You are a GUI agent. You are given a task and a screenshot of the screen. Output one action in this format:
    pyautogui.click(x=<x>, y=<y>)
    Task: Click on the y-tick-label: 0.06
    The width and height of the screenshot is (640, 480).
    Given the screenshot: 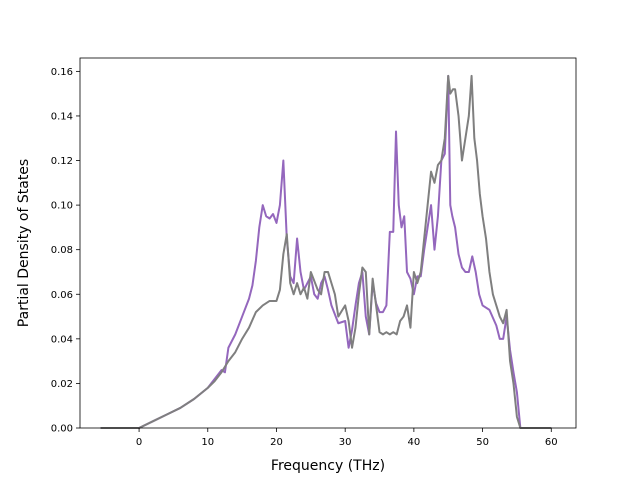 What is the action you would take?
    pyautogui.click(x=62, y=295)
    